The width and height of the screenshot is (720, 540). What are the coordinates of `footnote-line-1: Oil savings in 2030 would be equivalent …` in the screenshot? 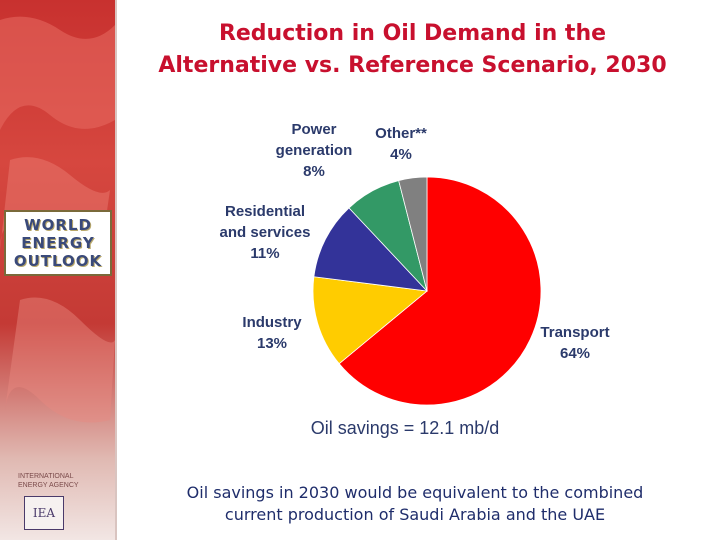 It's located at (415, 492).